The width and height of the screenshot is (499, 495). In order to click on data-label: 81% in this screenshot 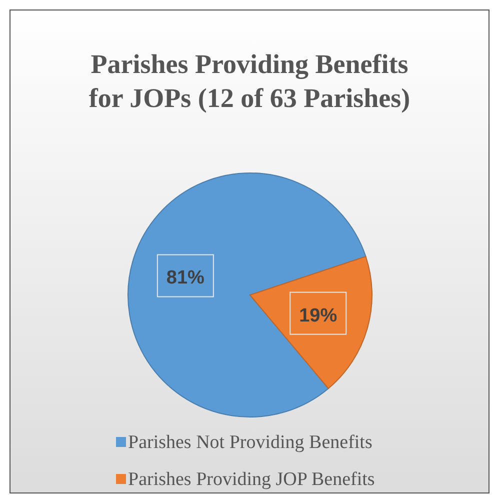, I will do `click(185, 278)`.